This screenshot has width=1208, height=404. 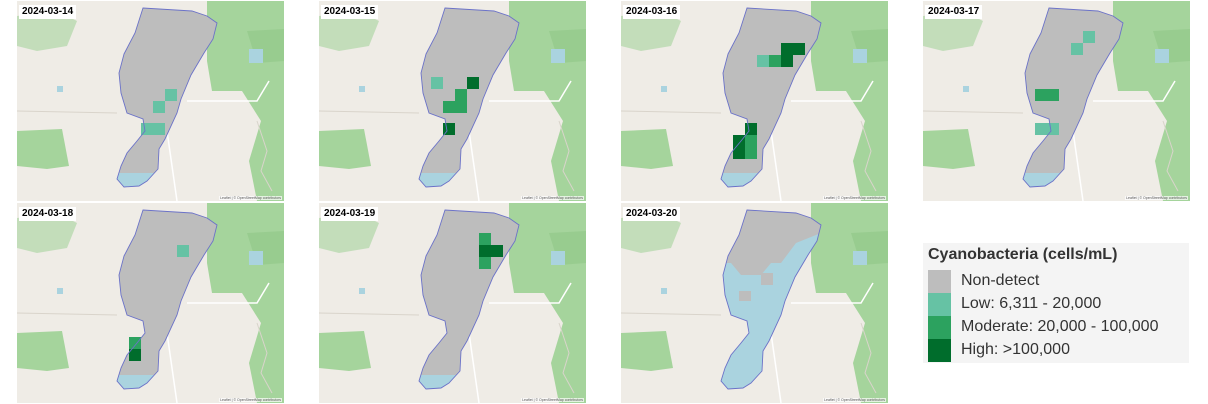 I want to click on legend-label-moderate: Moderate: 20,000 - 100,000, so click(x=1060, y=326).